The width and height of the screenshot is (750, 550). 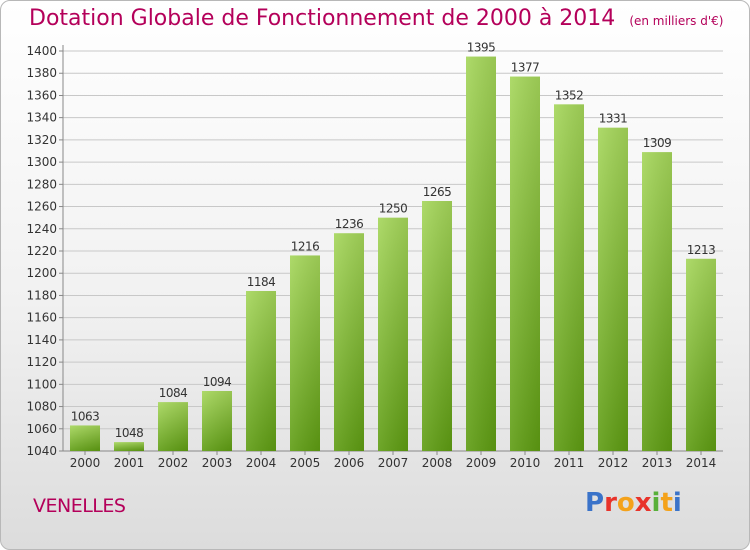 I want to click on y-tick-label: 1160, so click(x=41, y=318).